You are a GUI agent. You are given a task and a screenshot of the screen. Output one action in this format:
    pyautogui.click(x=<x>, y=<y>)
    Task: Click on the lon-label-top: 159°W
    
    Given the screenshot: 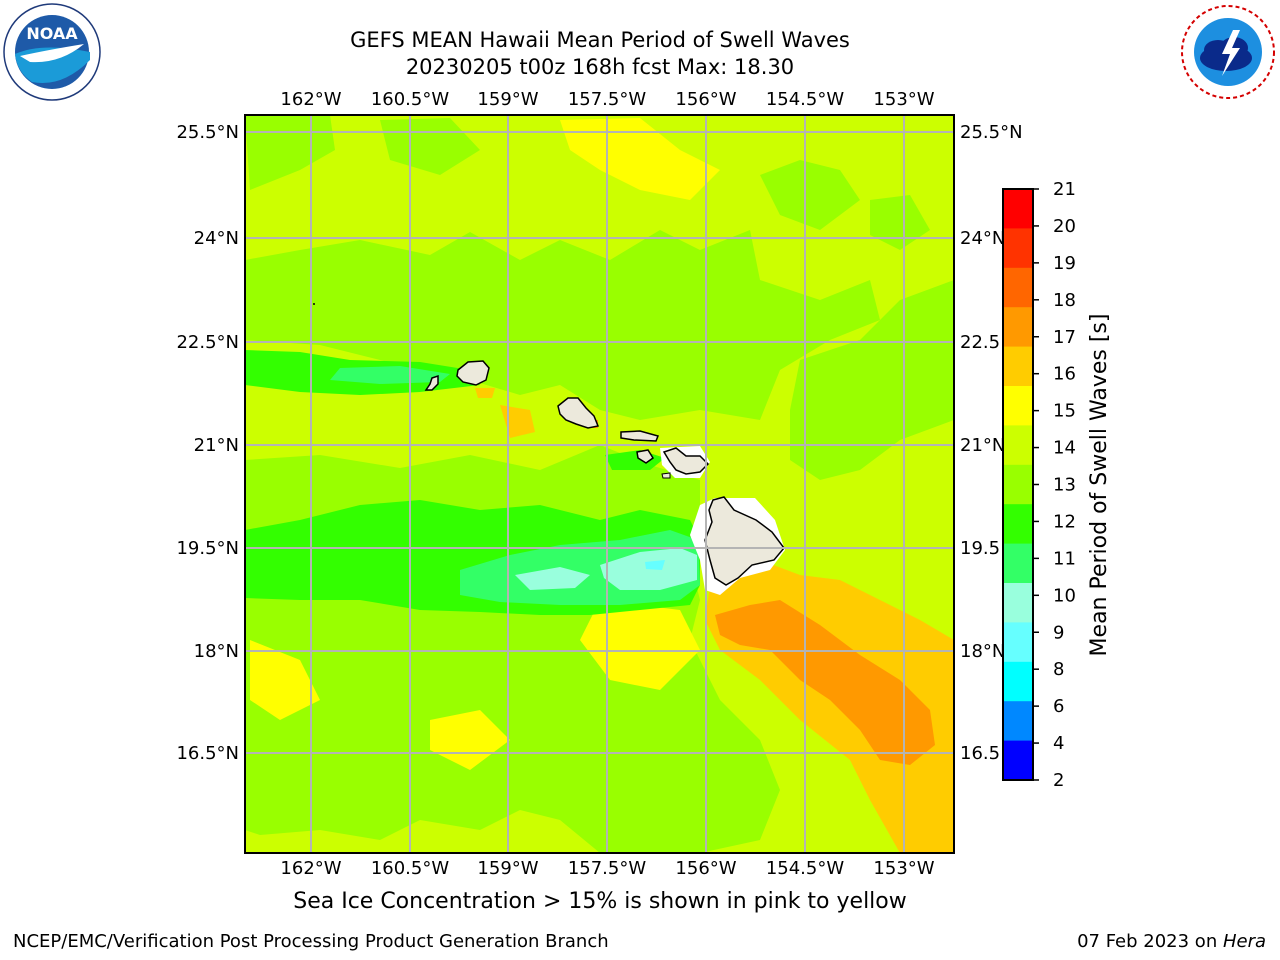 What is the action you would take?
    pyautogui.click(x=507, y=99)
    